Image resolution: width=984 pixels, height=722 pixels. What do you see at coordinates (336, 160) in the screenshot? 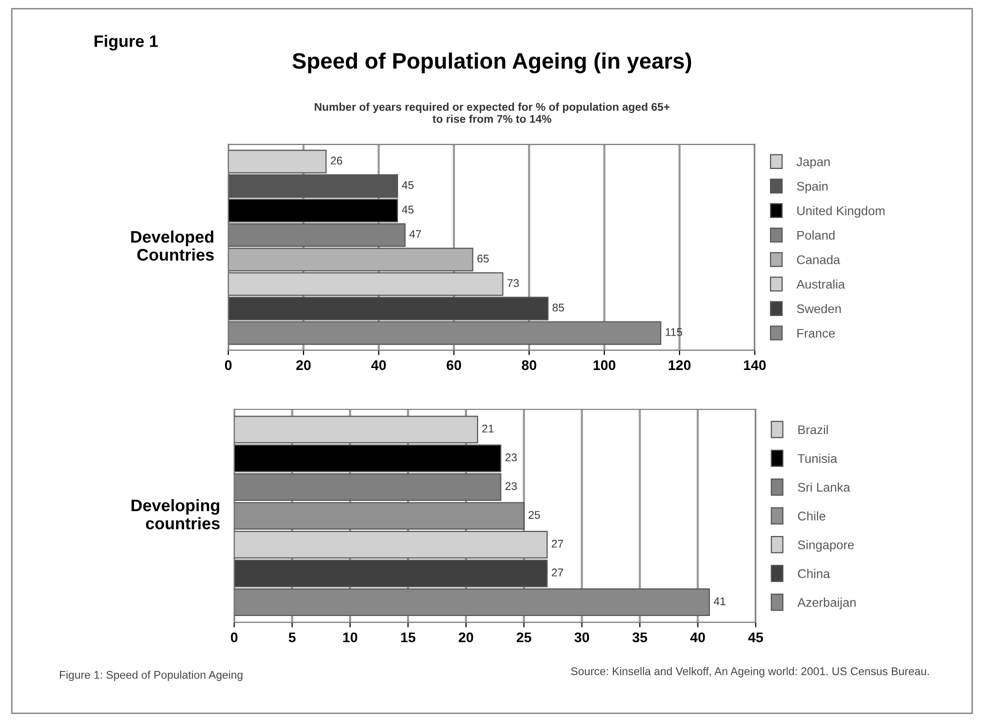
I see `data-label: 26` at bounding box center [336, 160].